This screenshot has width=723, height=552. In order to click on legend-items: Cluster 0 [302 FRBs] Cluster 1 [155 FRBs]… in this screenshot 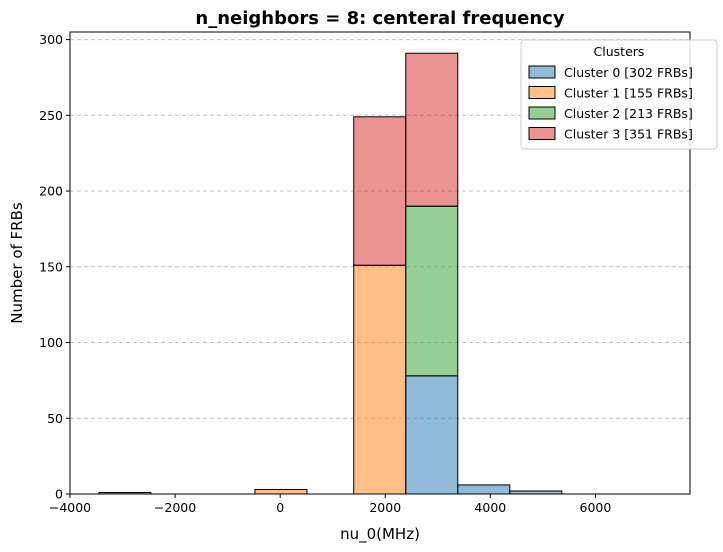, I will do `click(610, 103)`.